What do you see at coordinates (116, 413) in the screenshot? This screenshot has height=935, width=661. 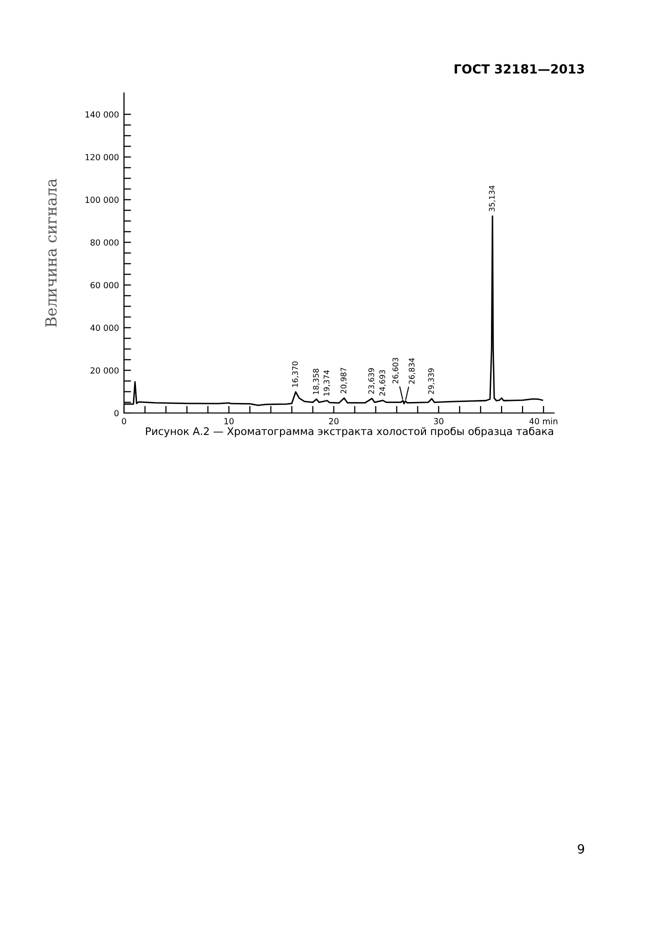 I see `y-tick-label: 0` at bounding box center [116, 413].